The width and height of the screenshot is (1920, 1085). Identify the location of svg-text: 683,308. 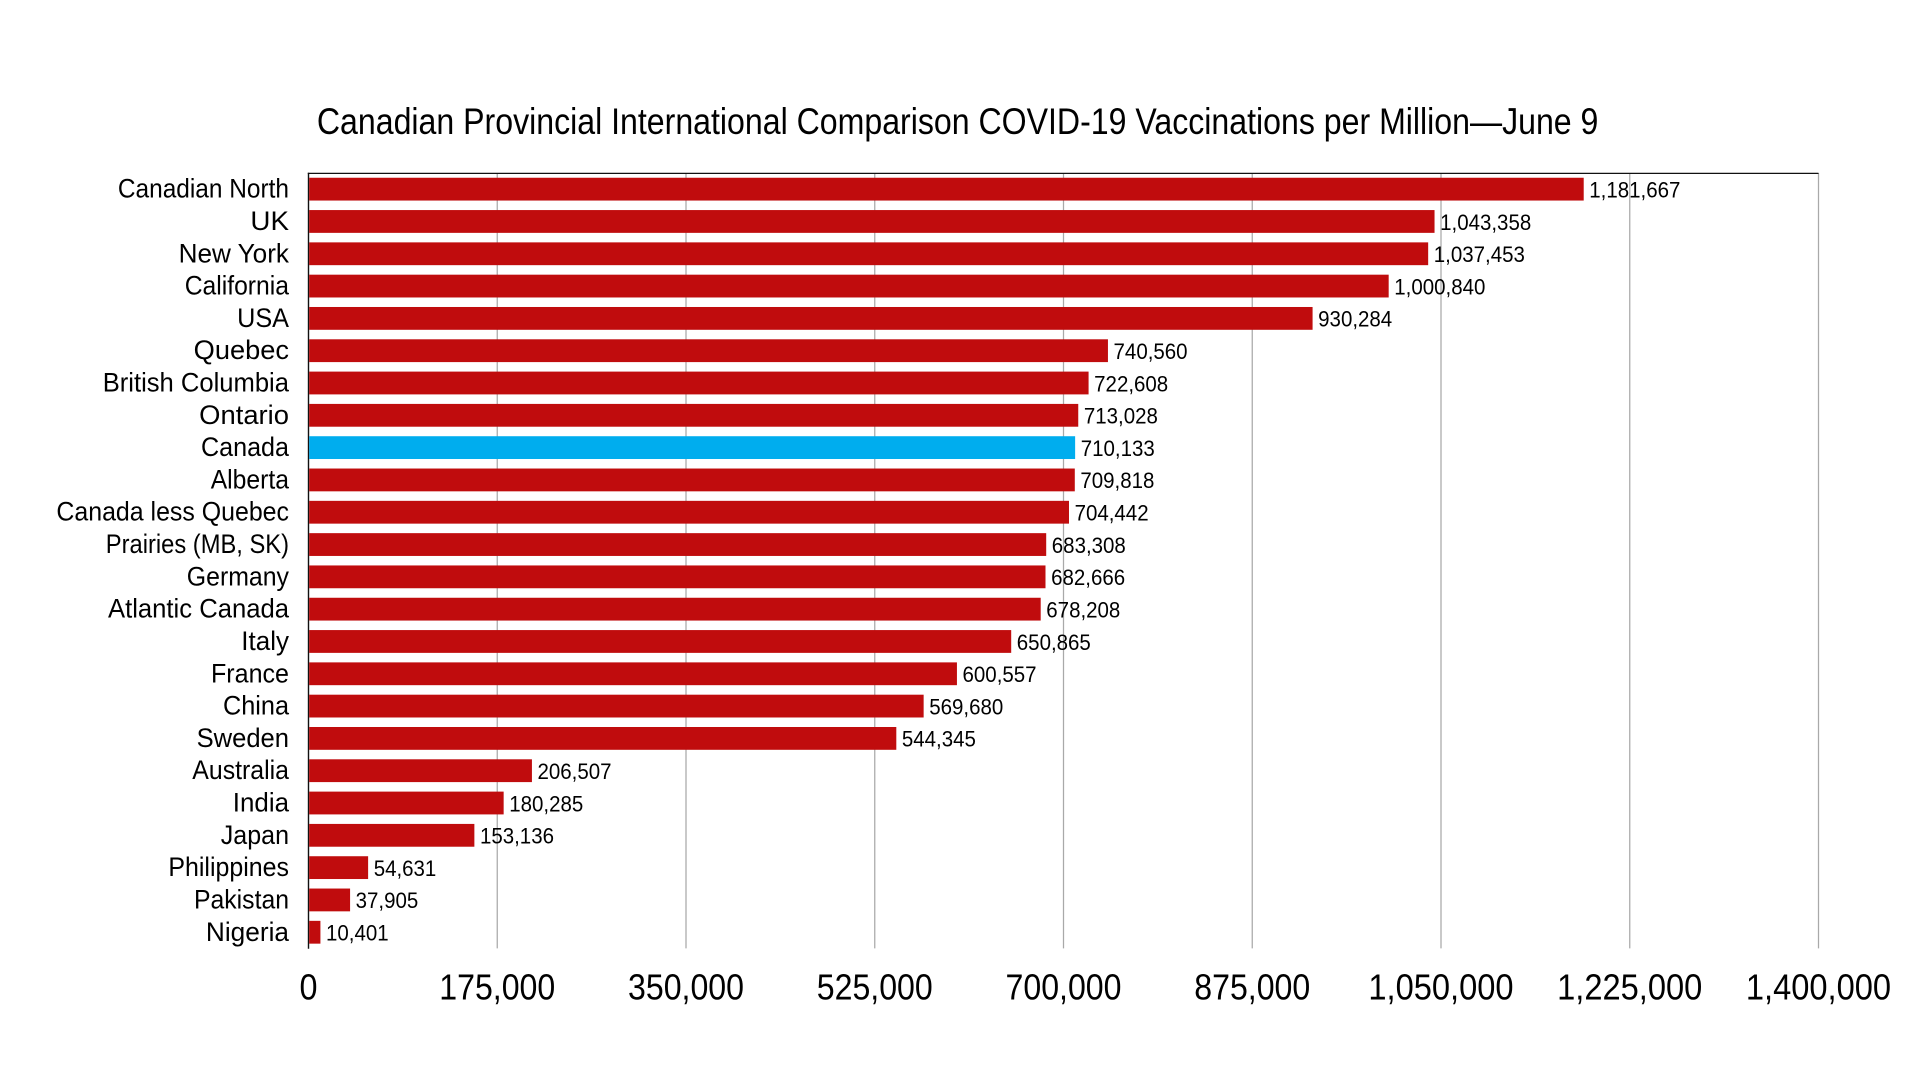
(1089, 545).